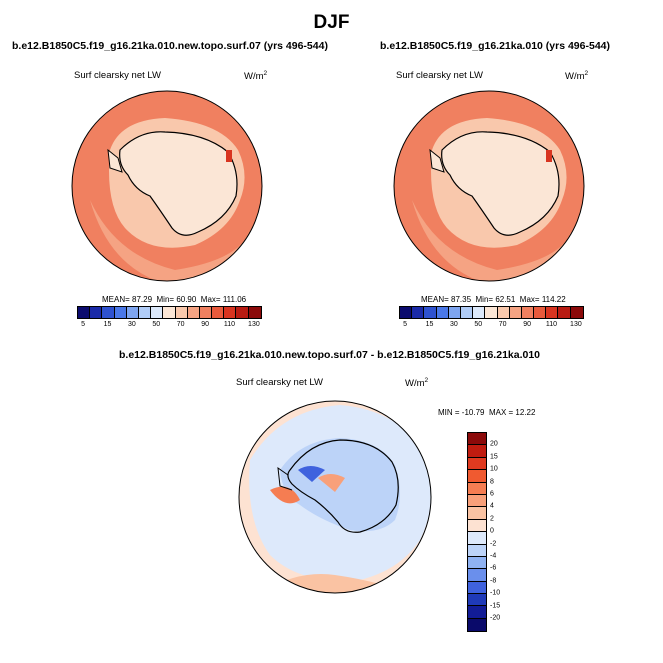  What do you see at coordinates (493, 581) in the screenshot?
I see `colorbar-tick-label: -8` at bounding box center [493, 581].